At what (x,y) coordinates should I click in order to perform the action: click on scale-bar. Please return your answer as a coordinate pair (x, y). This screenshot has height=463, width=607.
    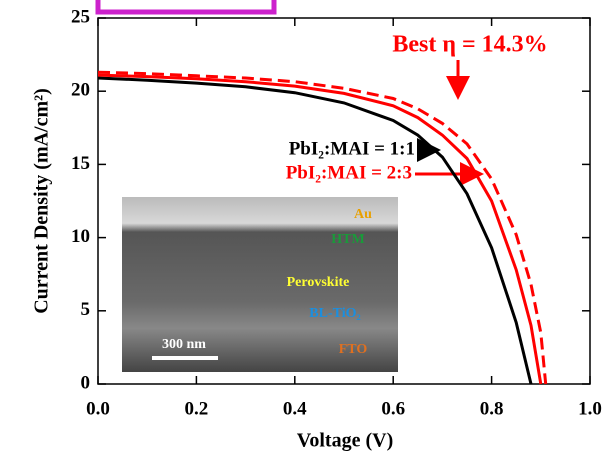
    Looking at the image, I should click on (185, 358).